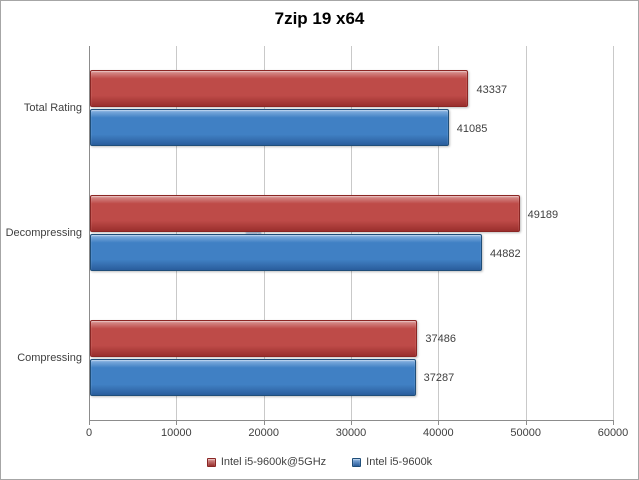 This screenshot has height=480, width=639. I want to click on chart-title: 7zip 19 x64, so click(319, 18).